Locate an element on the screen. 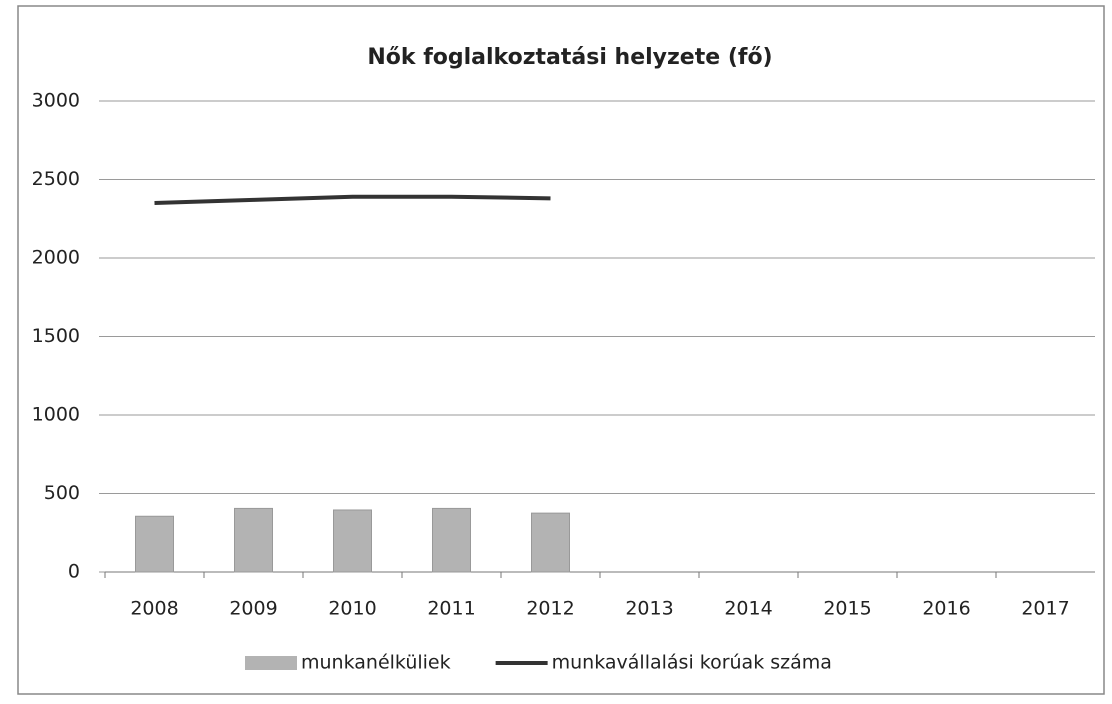 The image size is (1112, 704). y-tick-label: 2500 is located at coordinates (56, 179).